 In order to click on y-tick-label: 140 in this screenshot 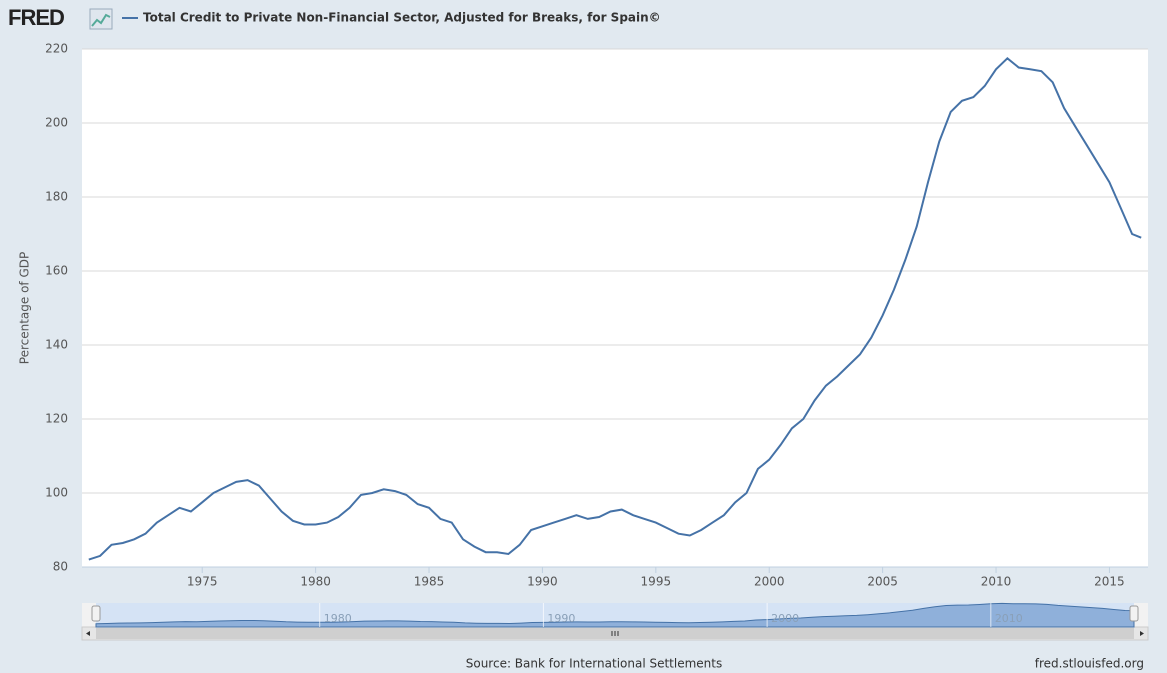, I will do `click(56, 345)`.